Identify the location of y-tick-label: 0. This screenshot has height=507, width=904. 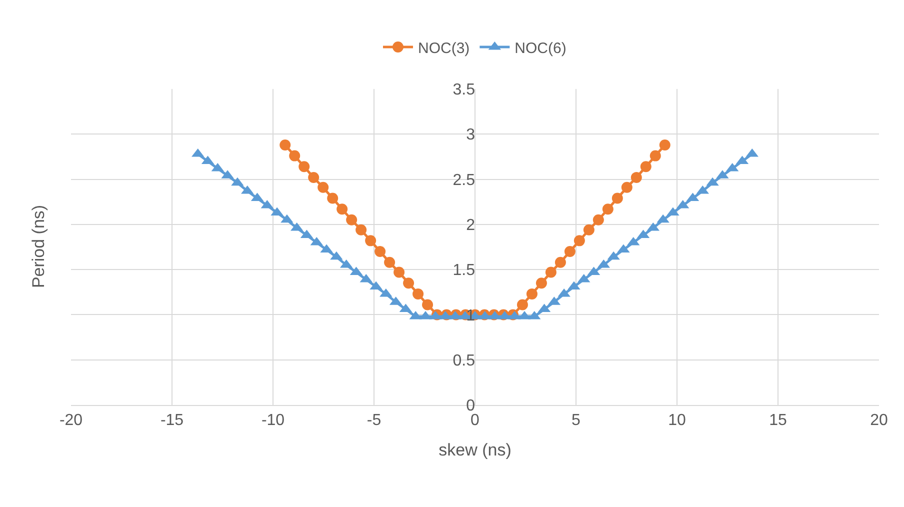
(471, 406).